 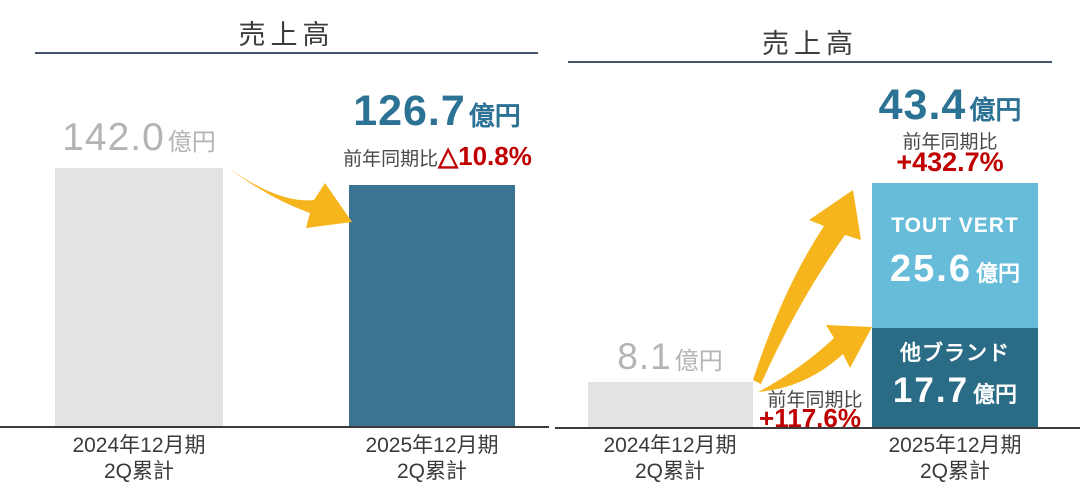 I want to click on right-category-prev-line2: 2Q累計, so click(x=669, y=471).